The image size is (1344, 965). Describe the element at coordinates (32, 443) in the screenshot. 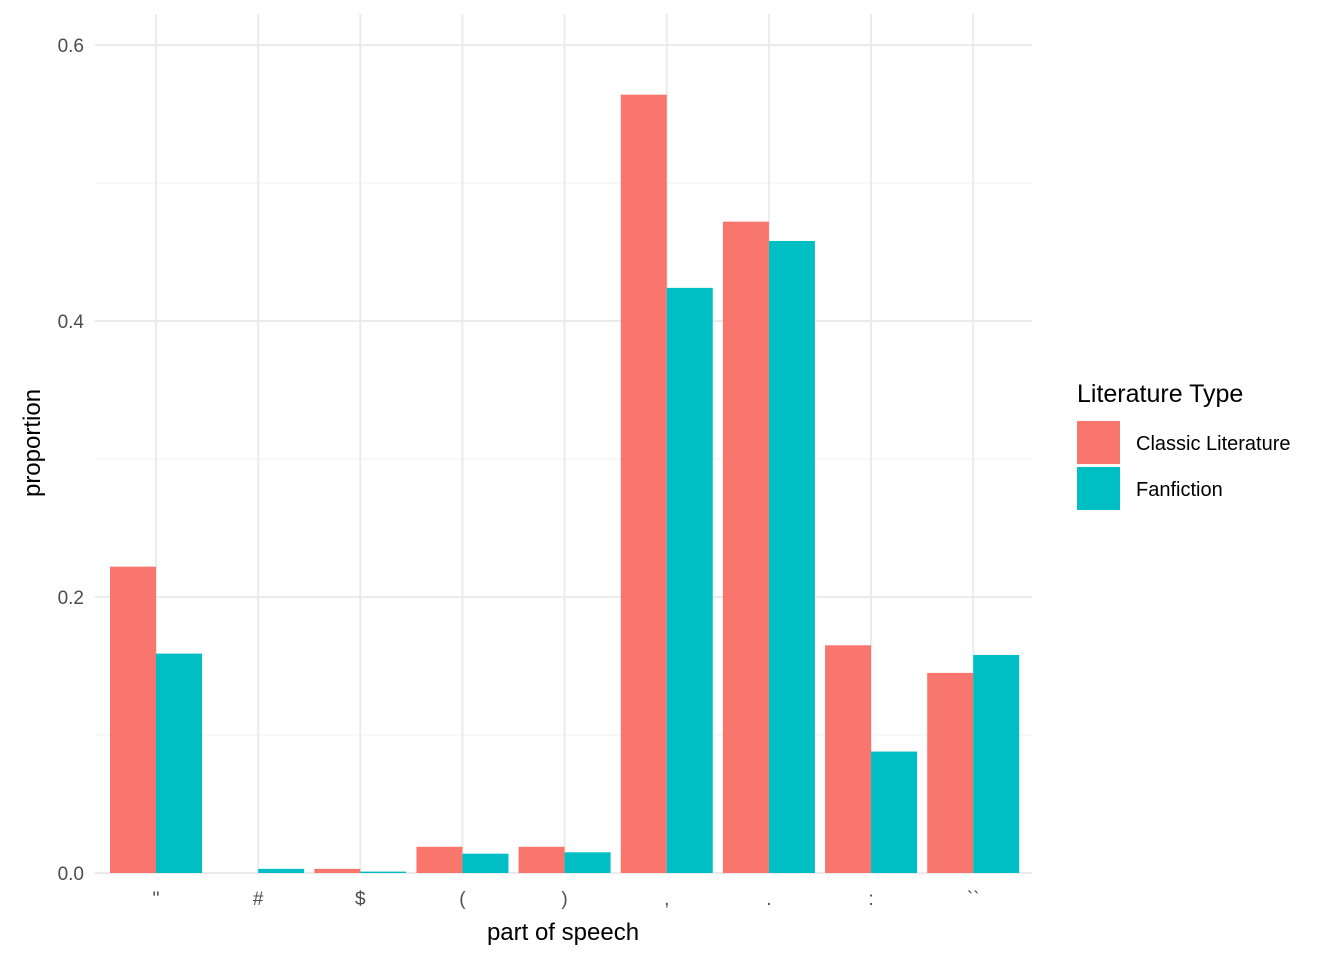

I see `y-axis-title: proportion` at that location.